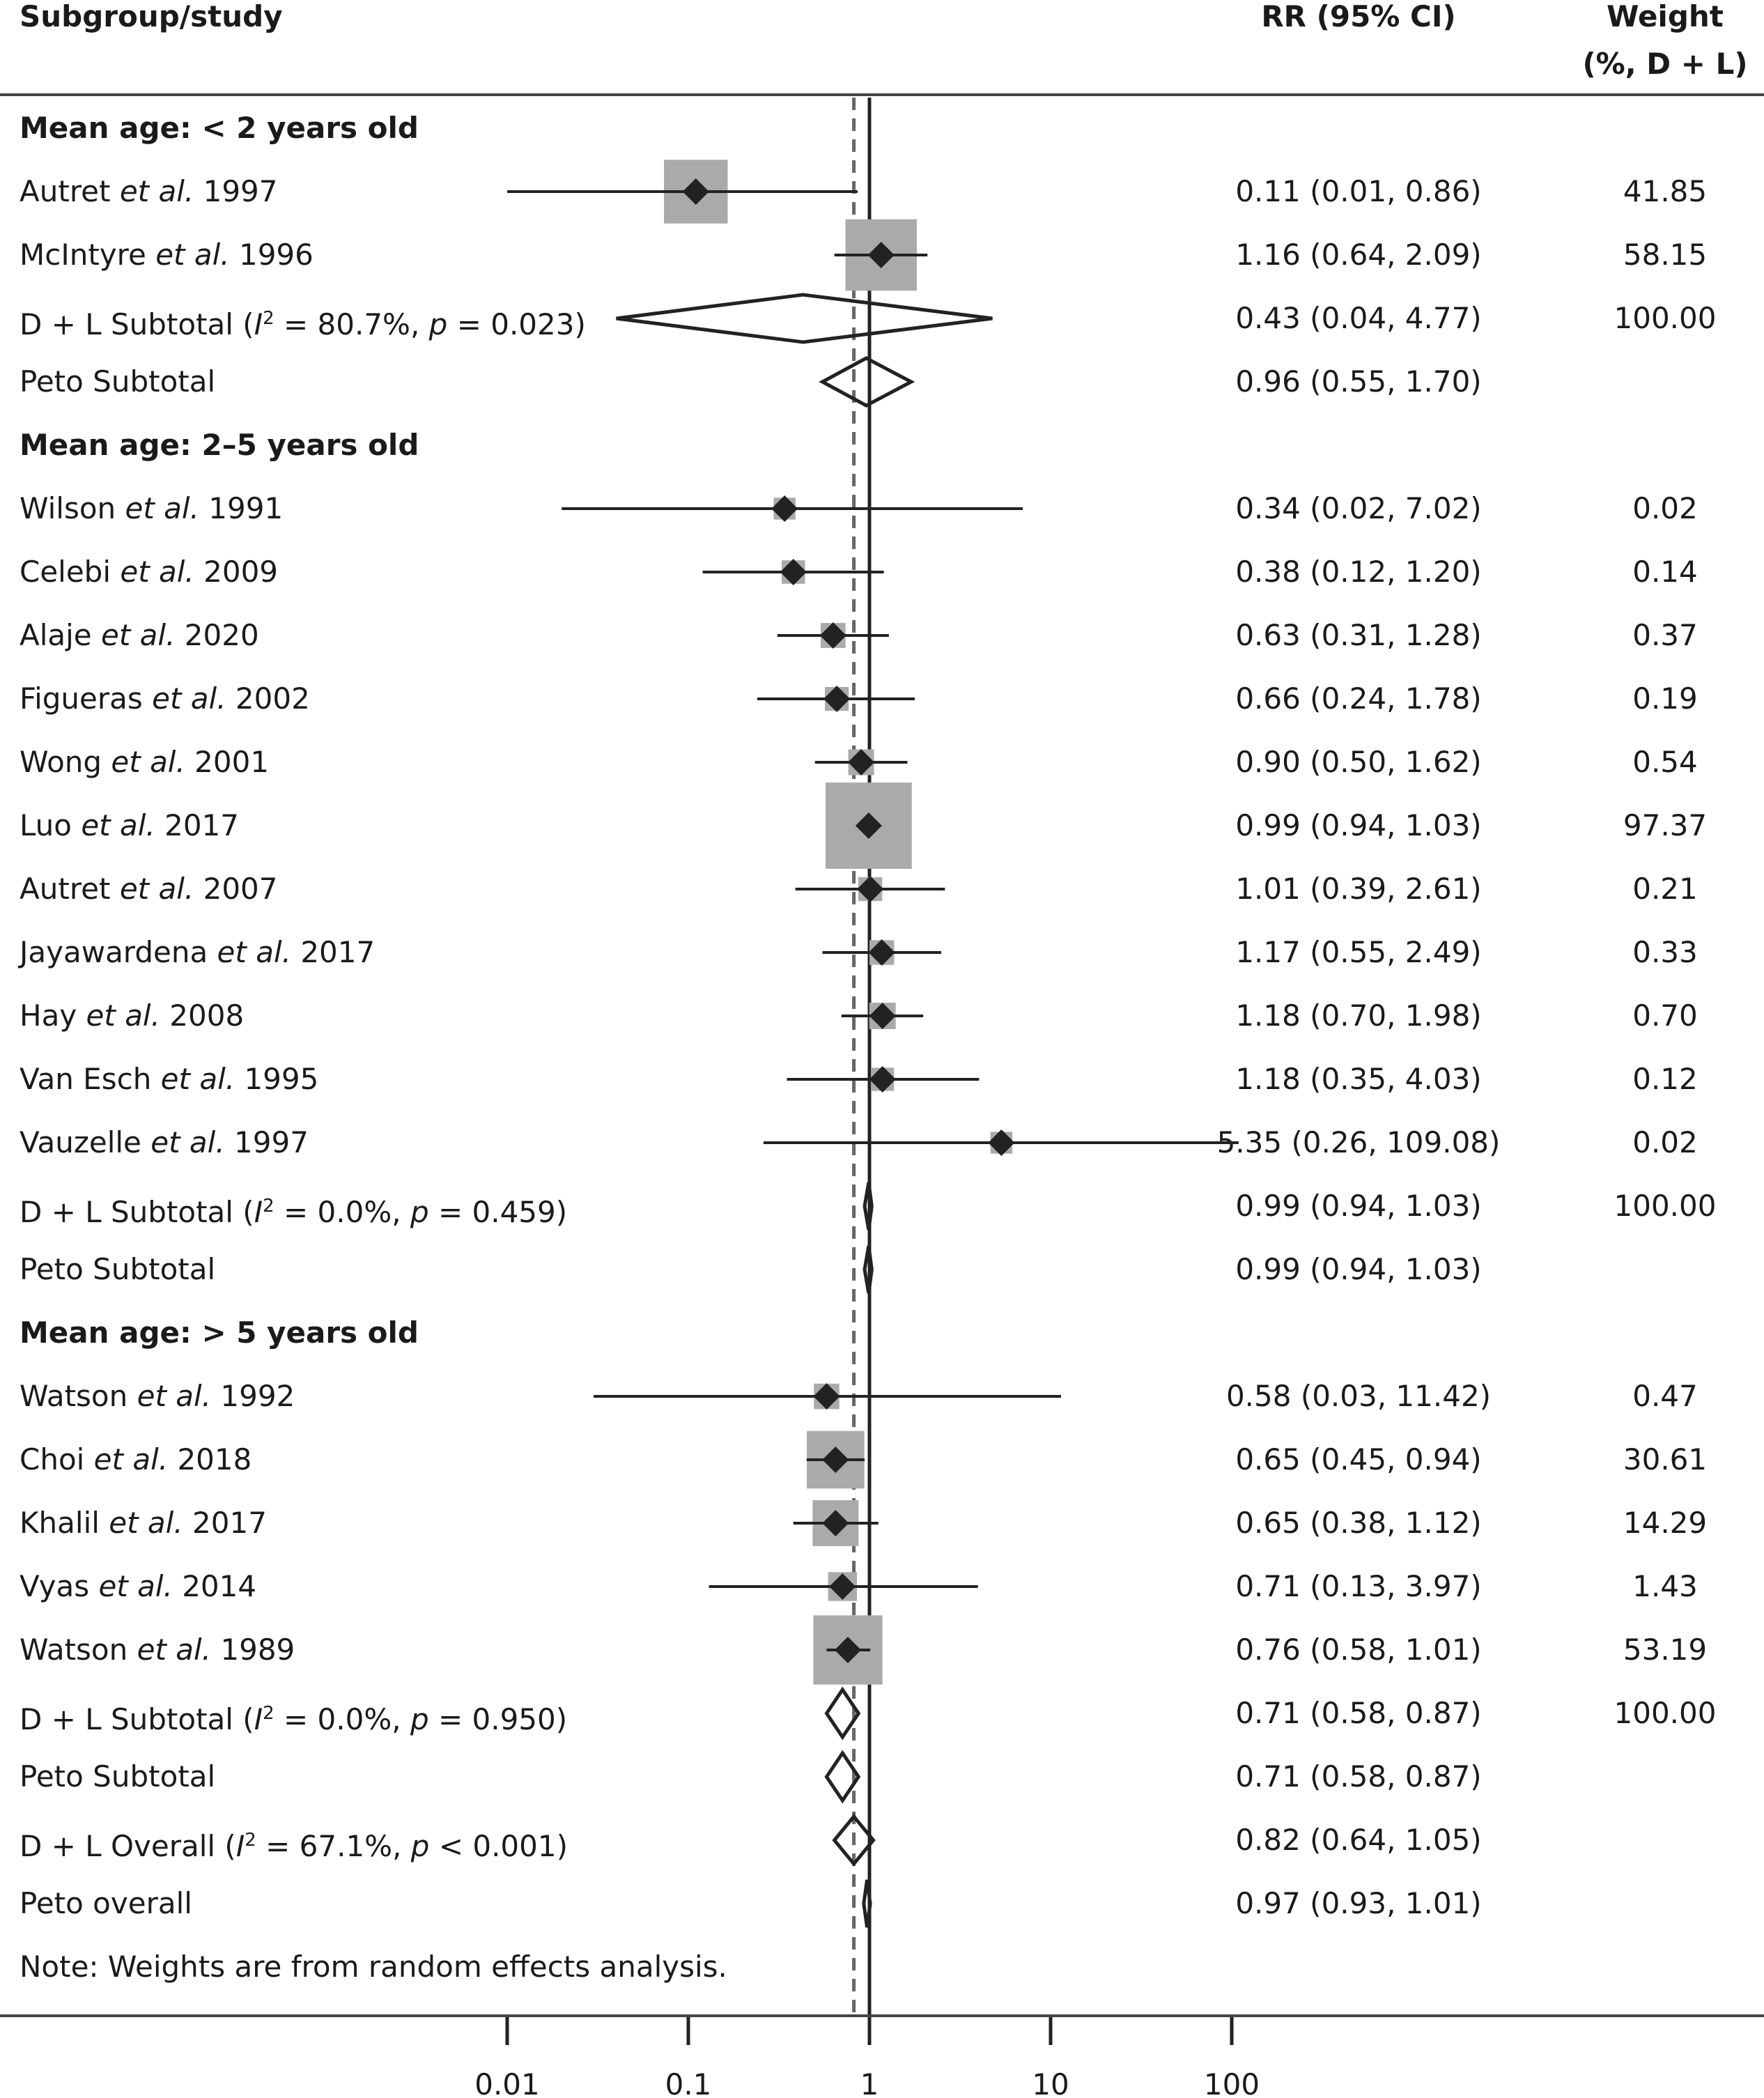 The width and height of the screenshot is (1764, 2098). I want to click on study-label: Jayawardena et al. 2017, so click(198, 952).